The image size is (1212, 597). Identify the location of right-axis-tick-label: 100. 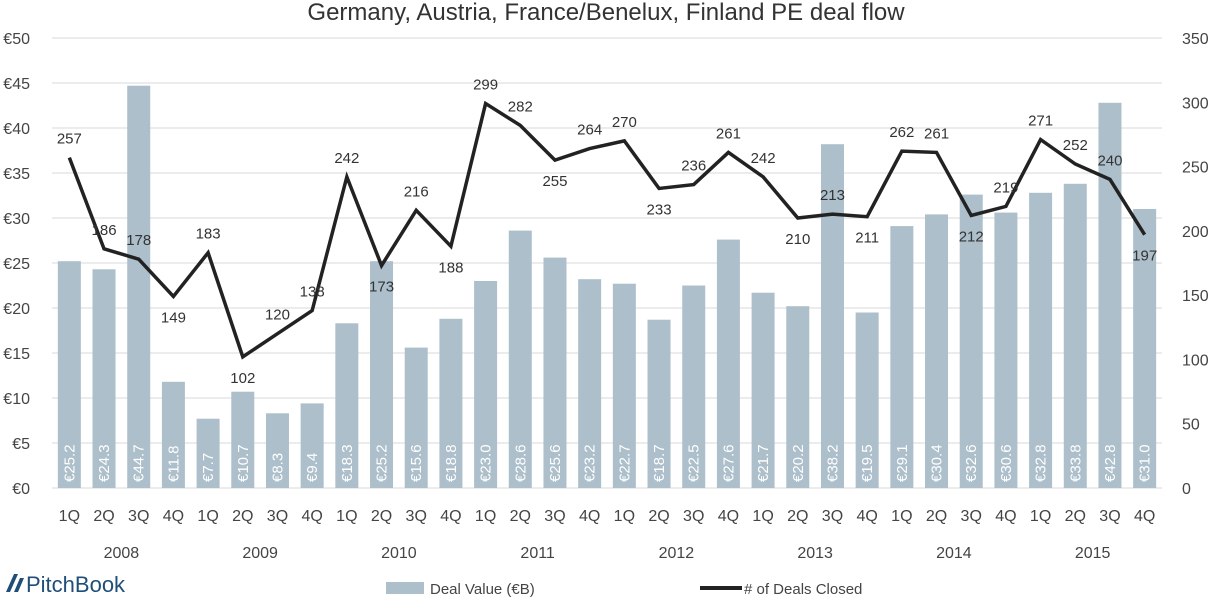
(1195, 360).